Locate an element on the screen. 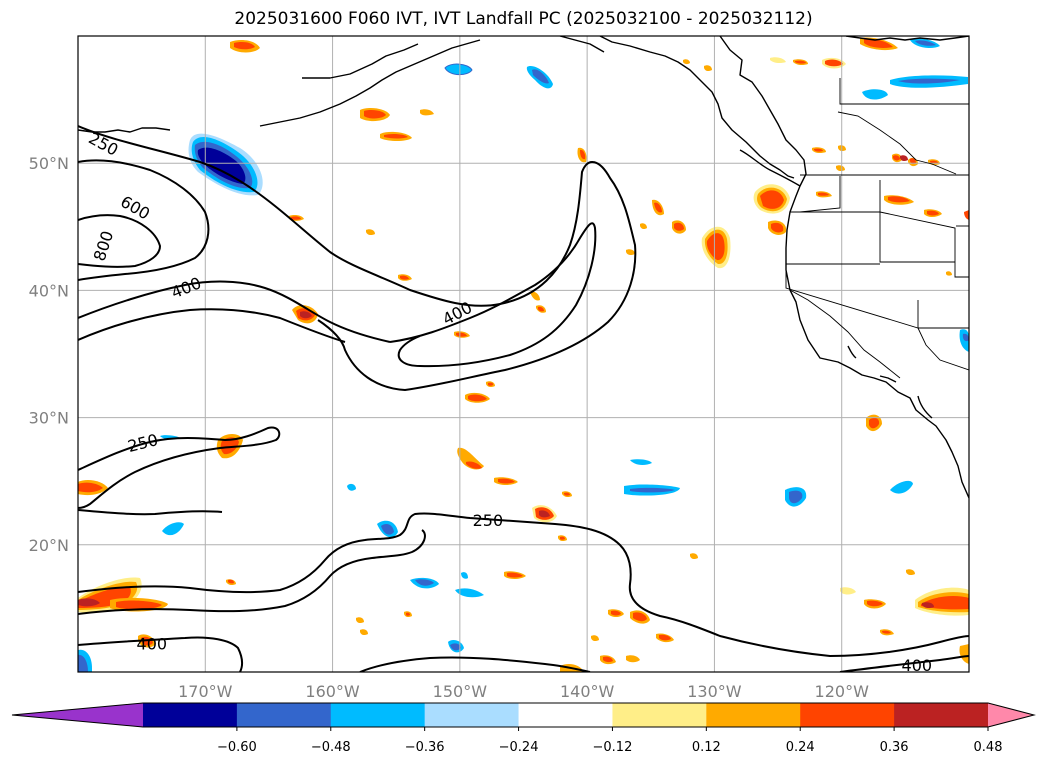 The image size is (1047, 765). state-borders is located at coordinates (877, 228).